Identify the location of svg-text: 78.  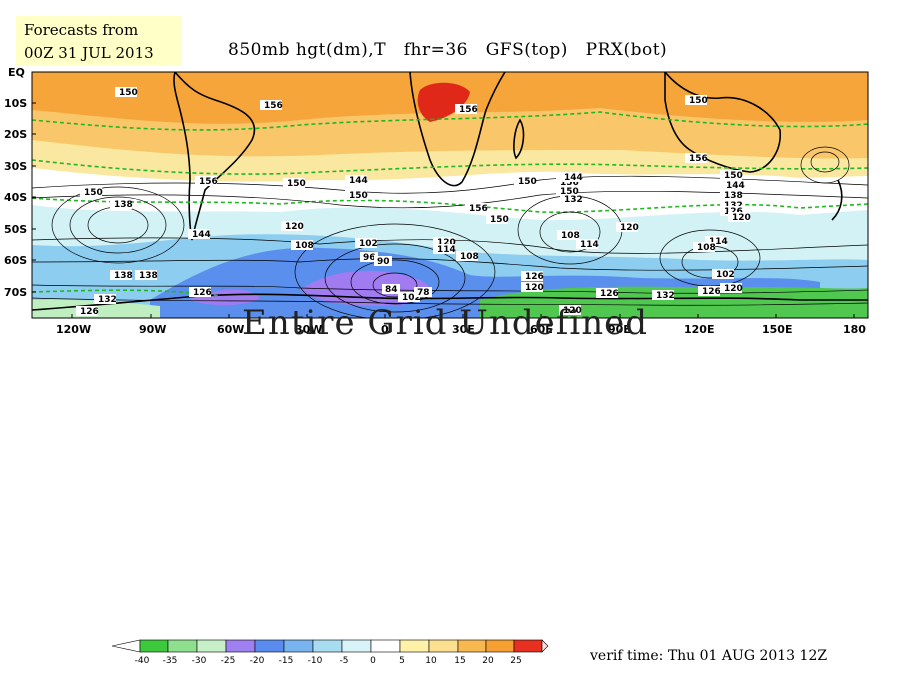
(423, 293).